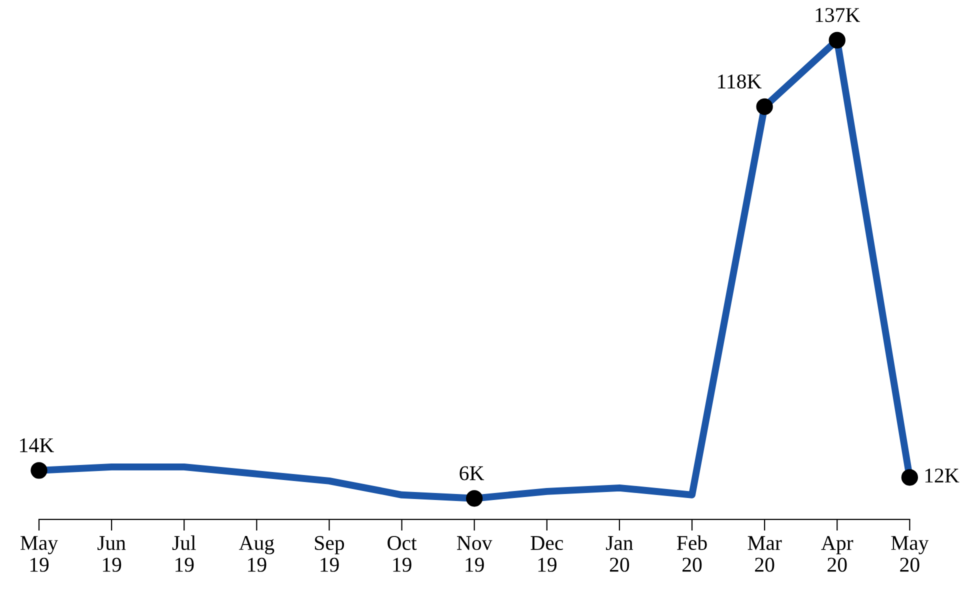 The image size is (975, 597). What do you see at coordinates (184, 553) in the screenshot?
I see `x-tick-label: Jul 19` at bounding box center [184, 553].